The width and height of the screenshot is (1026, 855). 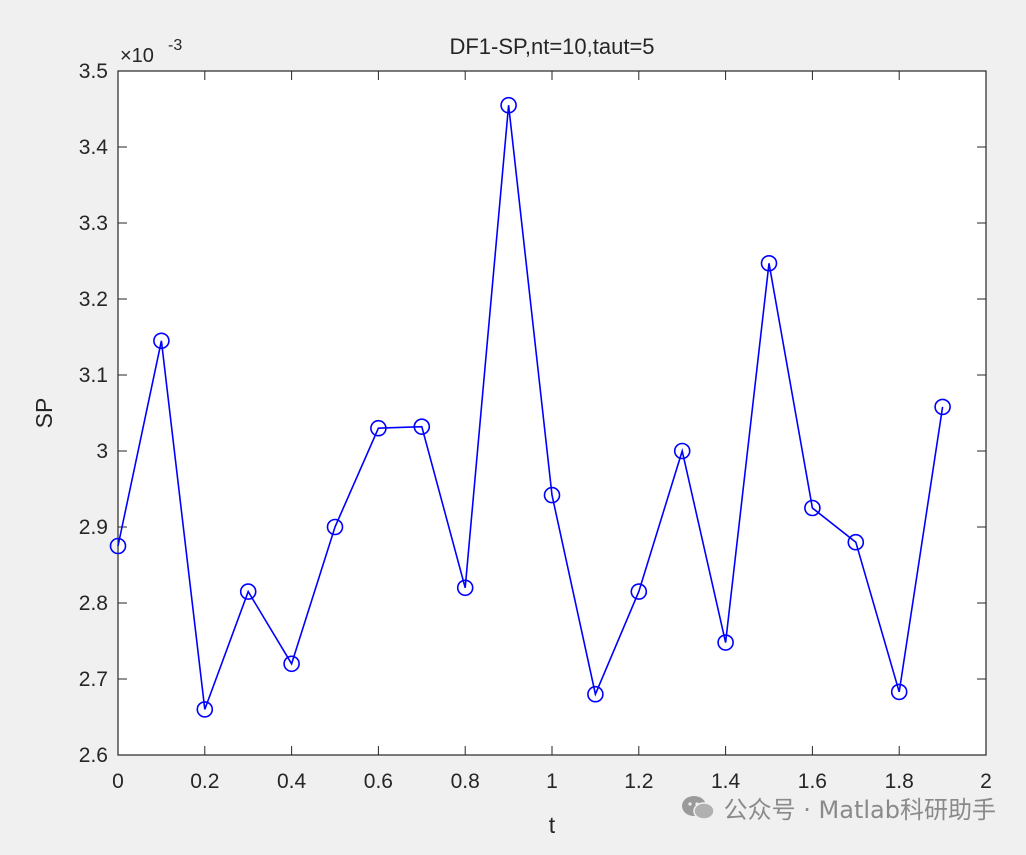 I want to click on y-tick-label: 2.7, so click(x=93, y=679).